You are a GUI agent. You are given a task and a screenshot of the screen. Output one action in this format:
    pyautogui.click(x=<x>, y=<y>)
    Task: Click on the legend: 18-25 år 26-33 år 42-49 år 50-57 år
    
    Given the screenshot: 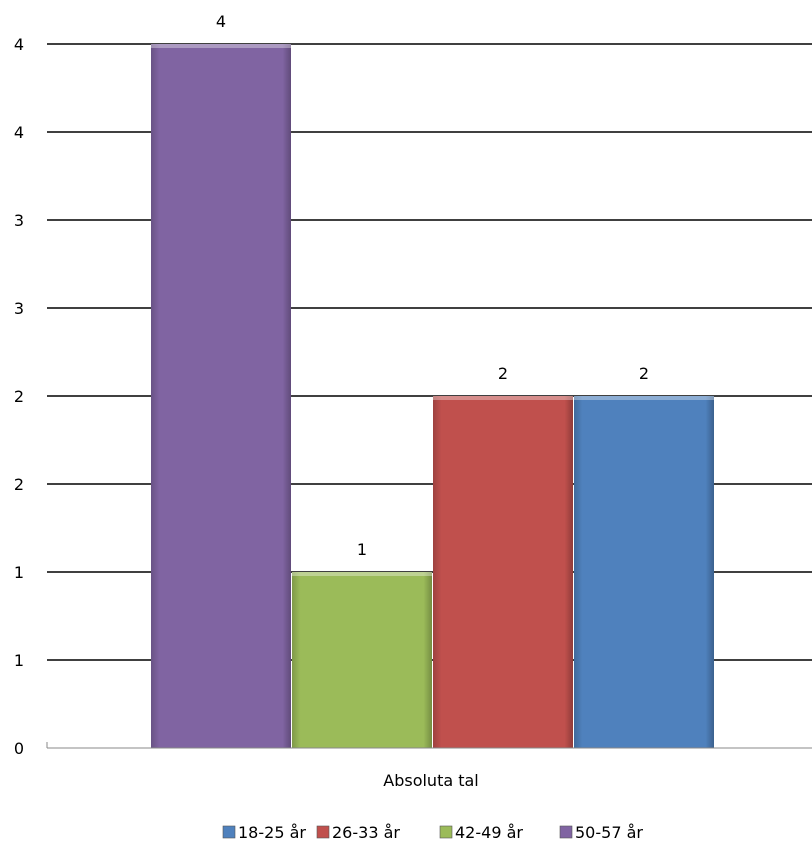 What is the action you would take?
    pyautogui.click(x=432, y=832)
    